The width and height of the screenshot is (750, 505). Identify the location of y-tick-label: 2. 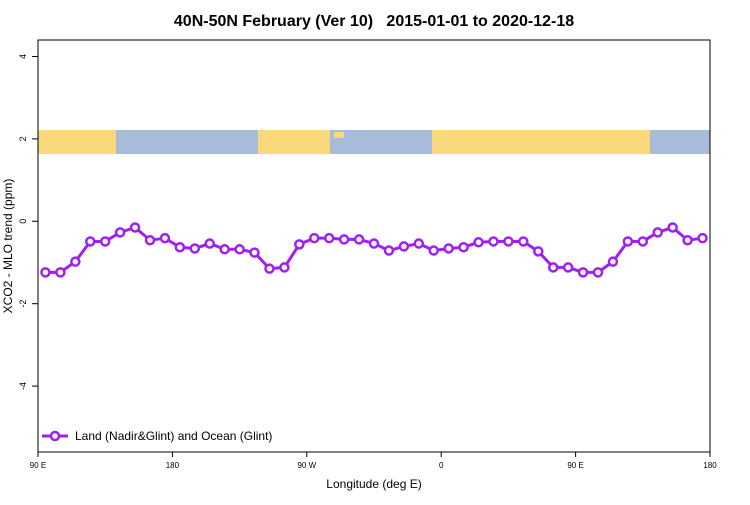
(23, 138).